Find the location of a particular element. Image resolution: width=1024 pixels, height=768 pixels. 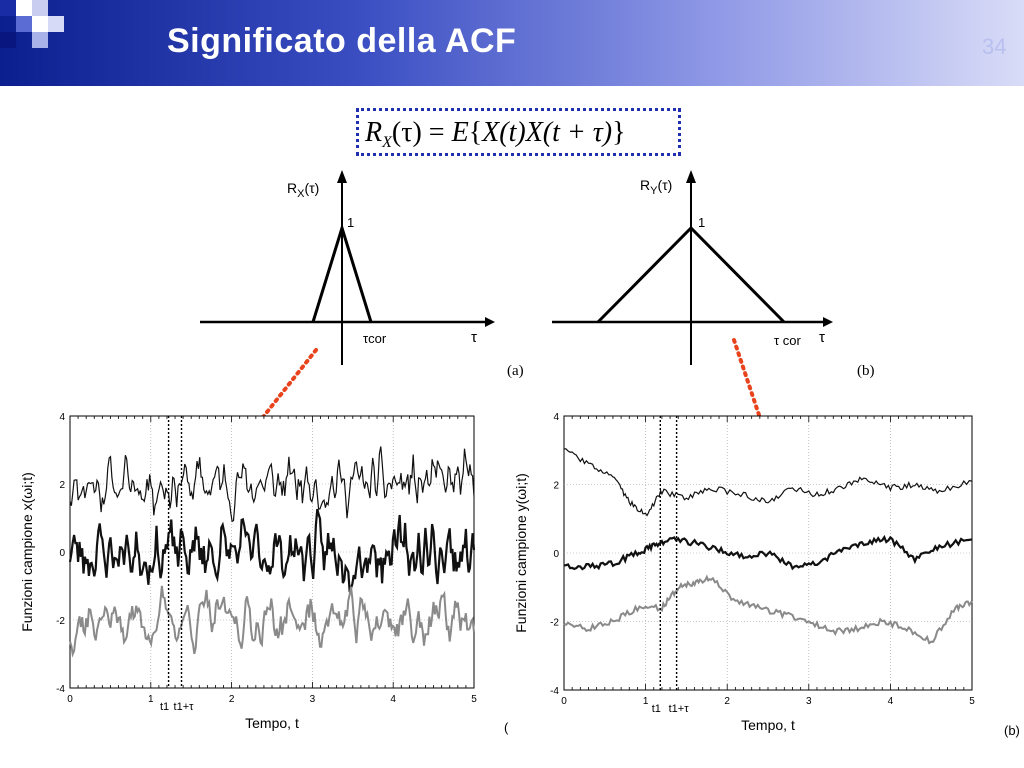

title-bar: Significato della ACF 34 is located at coordinates (512, 43).